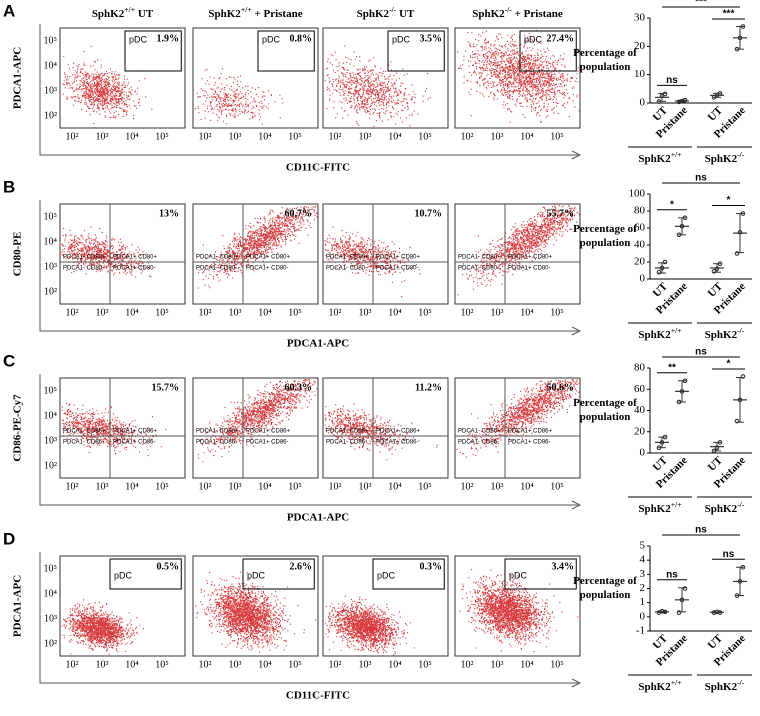  Describe the element at coordinates (50, 440) in the screenshot. I see `y-tick-label: 10³` at that location.